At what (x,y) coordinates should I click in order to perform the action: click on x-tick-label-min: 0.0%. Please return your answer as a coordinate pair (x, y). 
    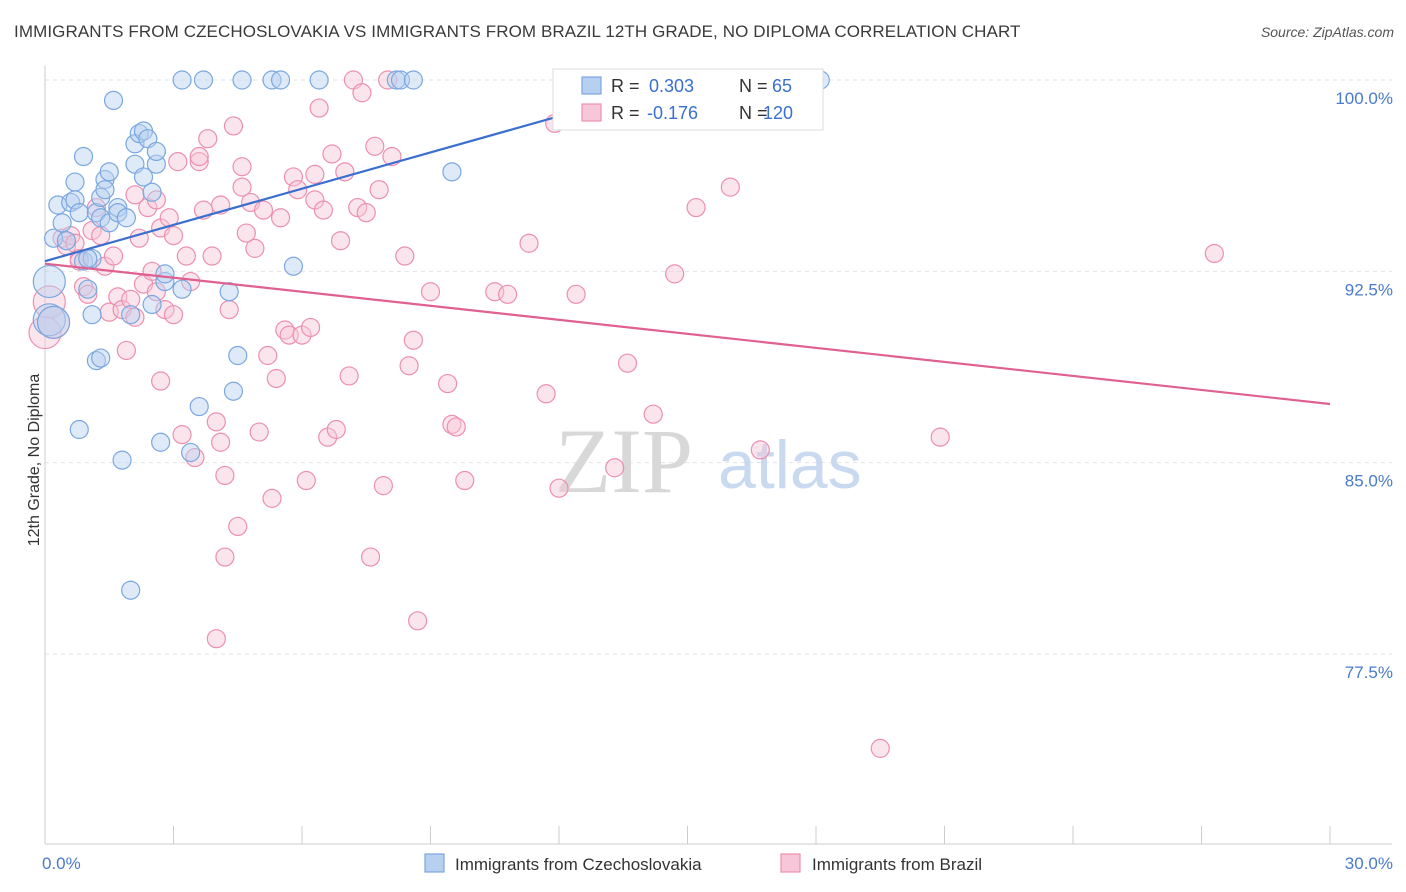
    Looking at the image, I should click on (61, 863).